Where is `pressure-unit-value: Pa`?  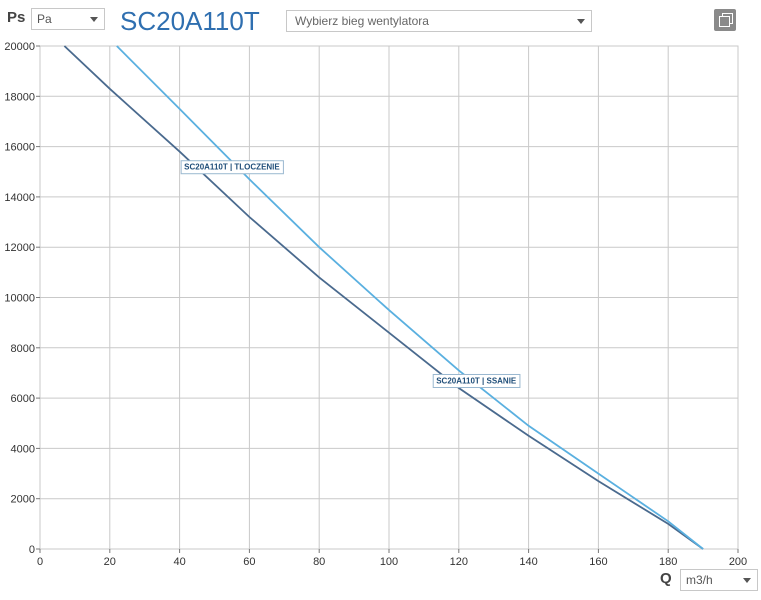 pressure-unit-value: Pa is located at coordinates (44, 19).